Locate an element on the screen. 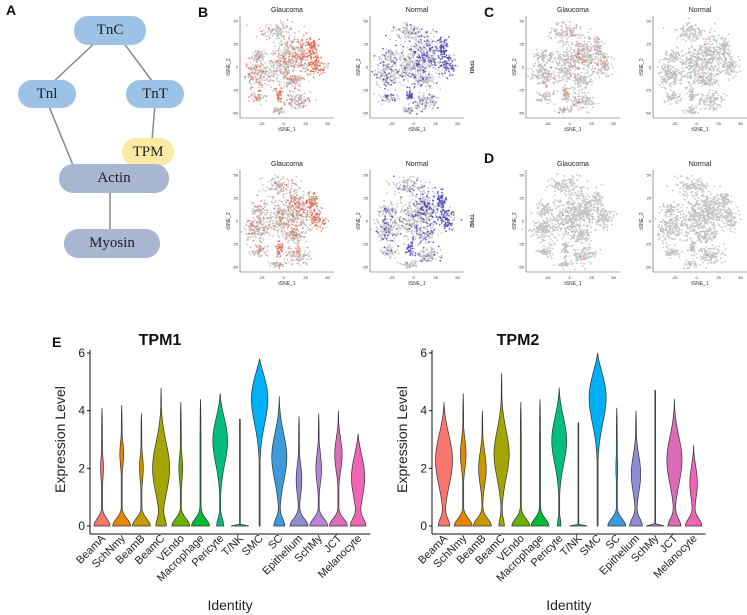 The image size is (747, 615). node-myosin: Myosin is located at coordinates (112, 243).